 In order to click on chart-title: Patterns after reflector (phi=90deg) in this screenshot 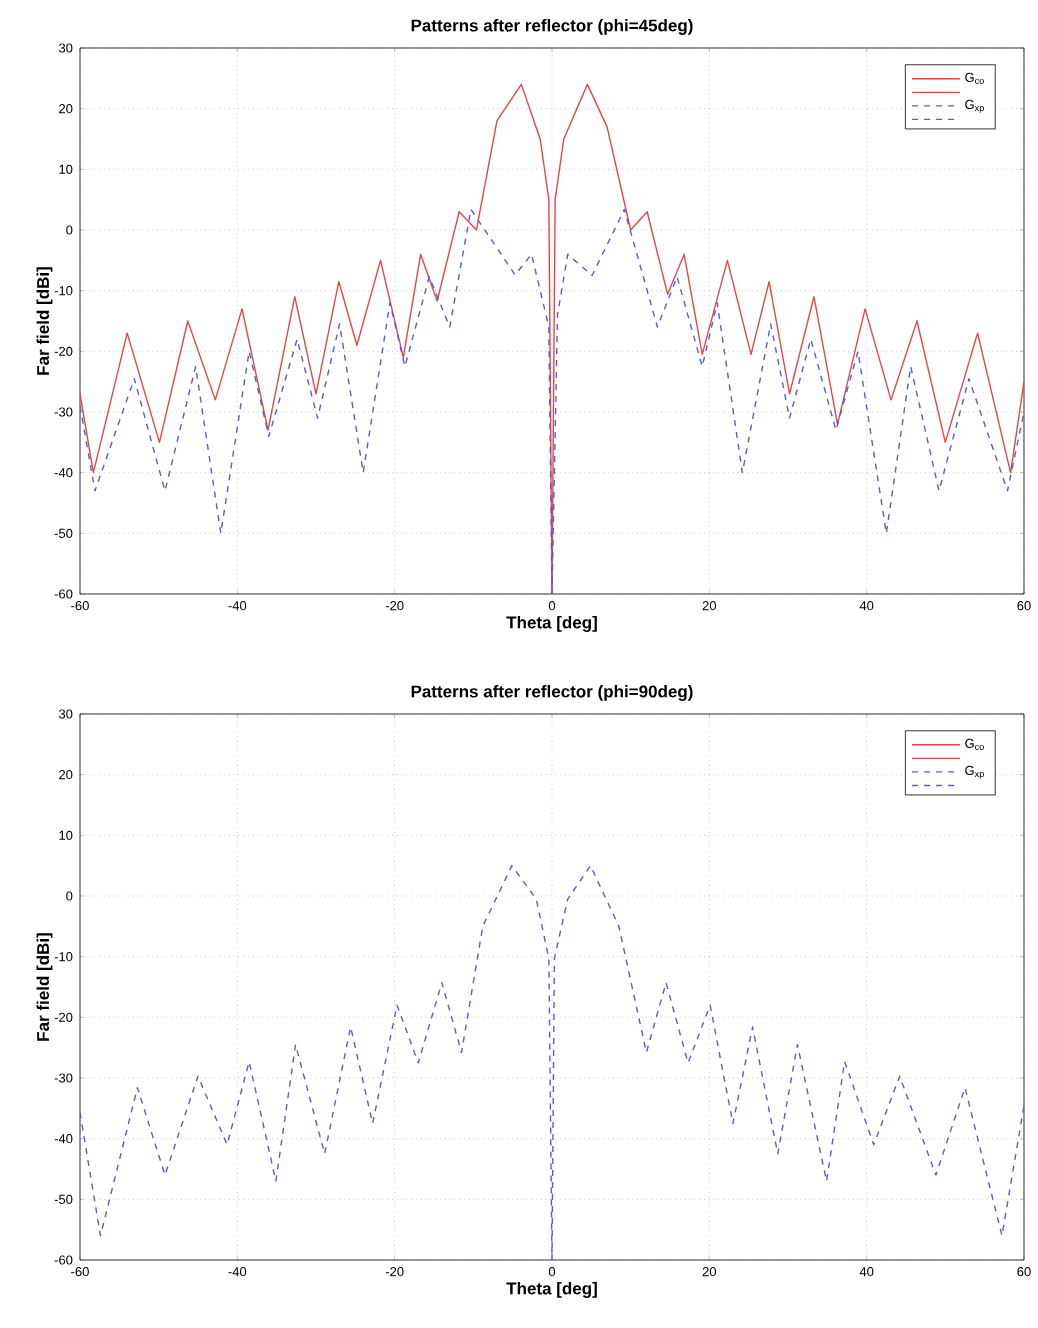, I will do `click(552, 693)`.